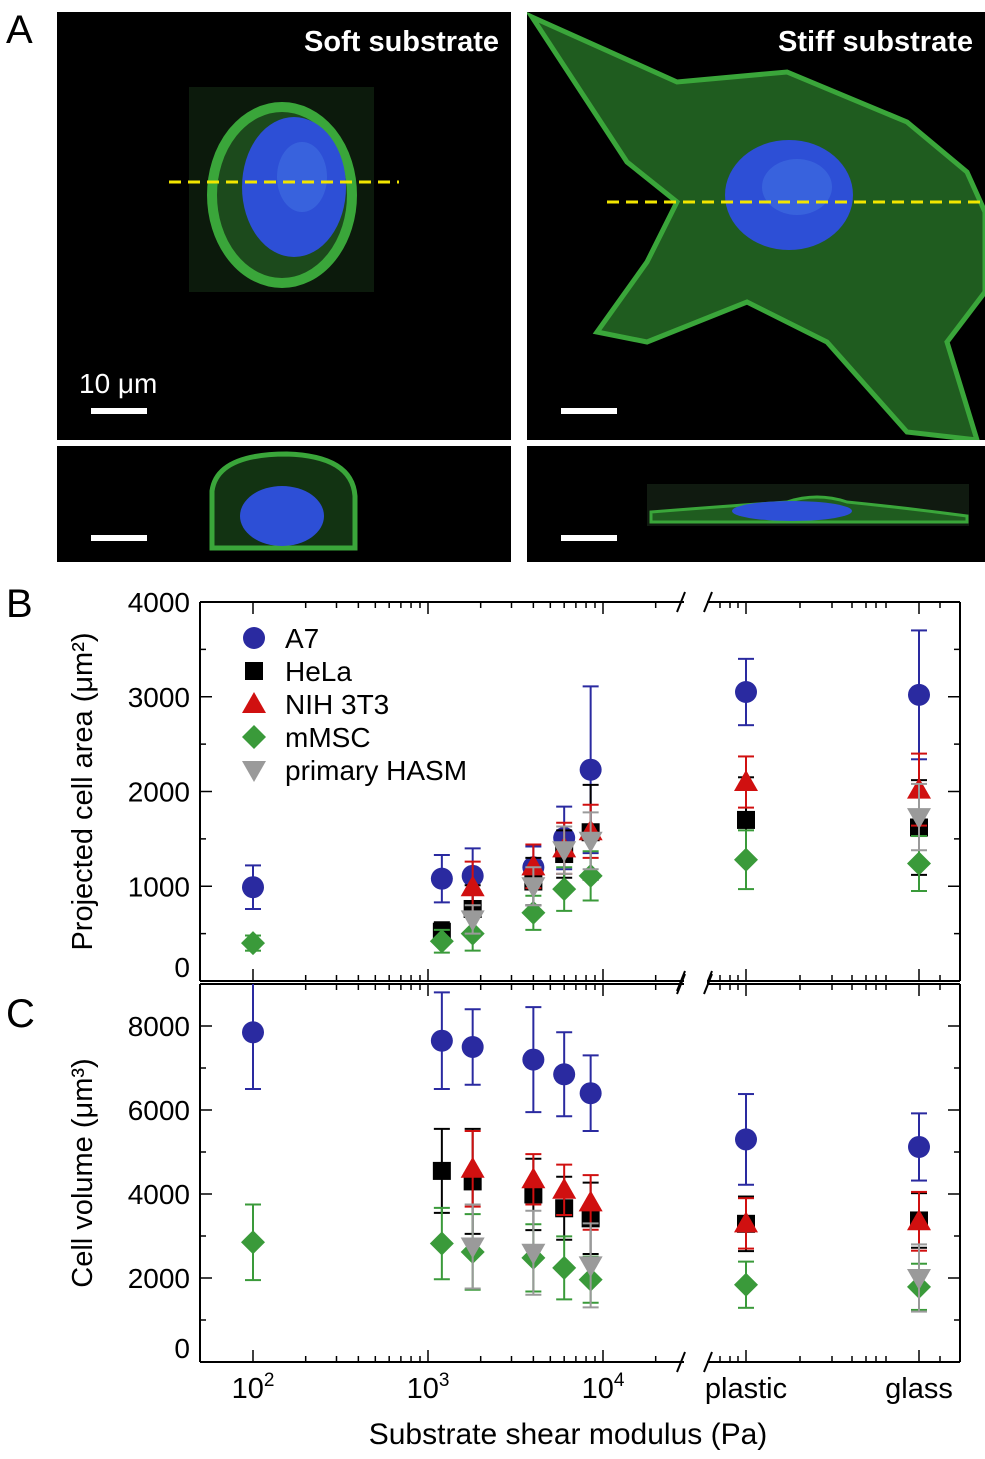  Describe the element at coordinates (83, 791) in the screenshot. I see `y-axis-label: Projected cell area (μm²)` at that location.